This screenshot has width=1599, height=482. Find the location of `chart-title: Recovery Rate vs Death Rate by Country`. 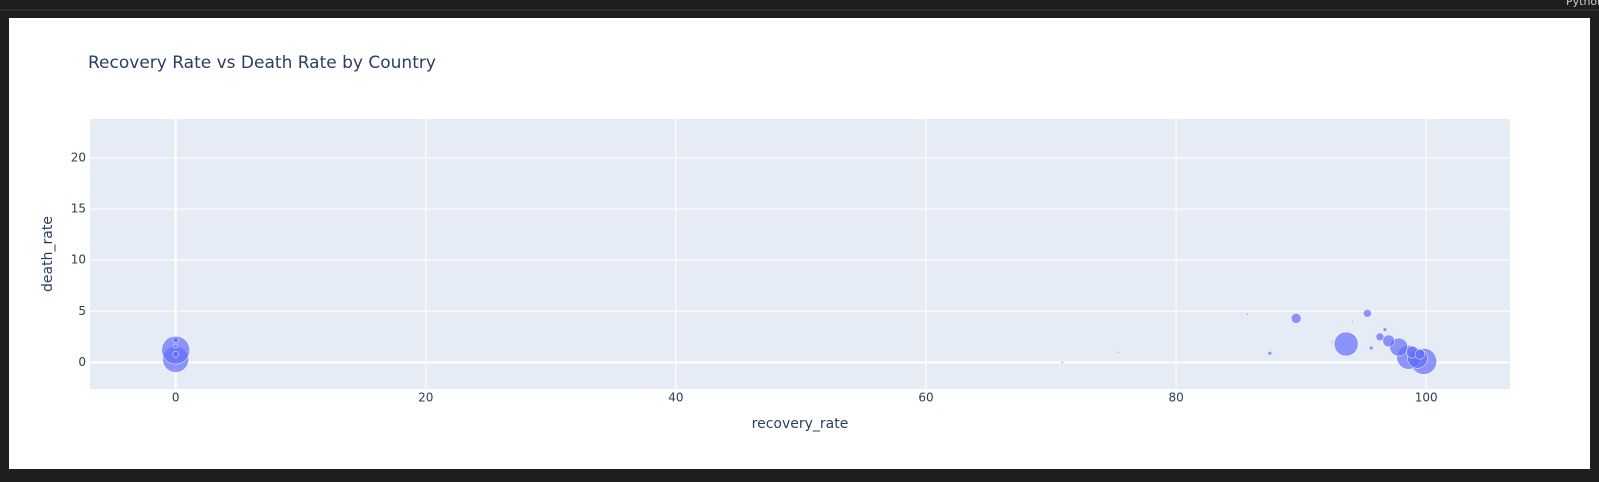

chart-title: Recovery Rate vs Death Rate by Country is located at coordinates (262, 63).